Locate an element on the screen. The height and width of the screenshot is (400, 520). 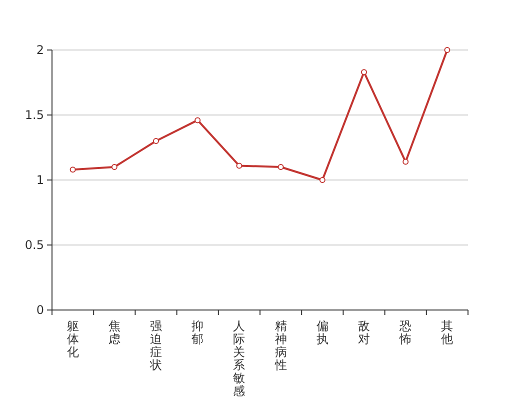
x-tick-label: 抑郁 is located at coordinates (198, 332).